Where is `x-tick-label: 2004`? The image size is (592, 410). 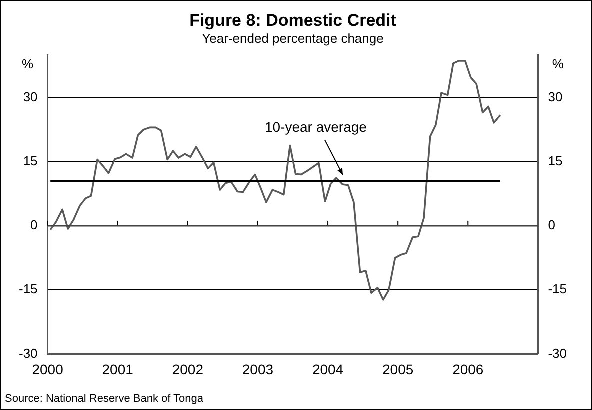 x-tick-label: 2004 is located at coordinates (328, 369).